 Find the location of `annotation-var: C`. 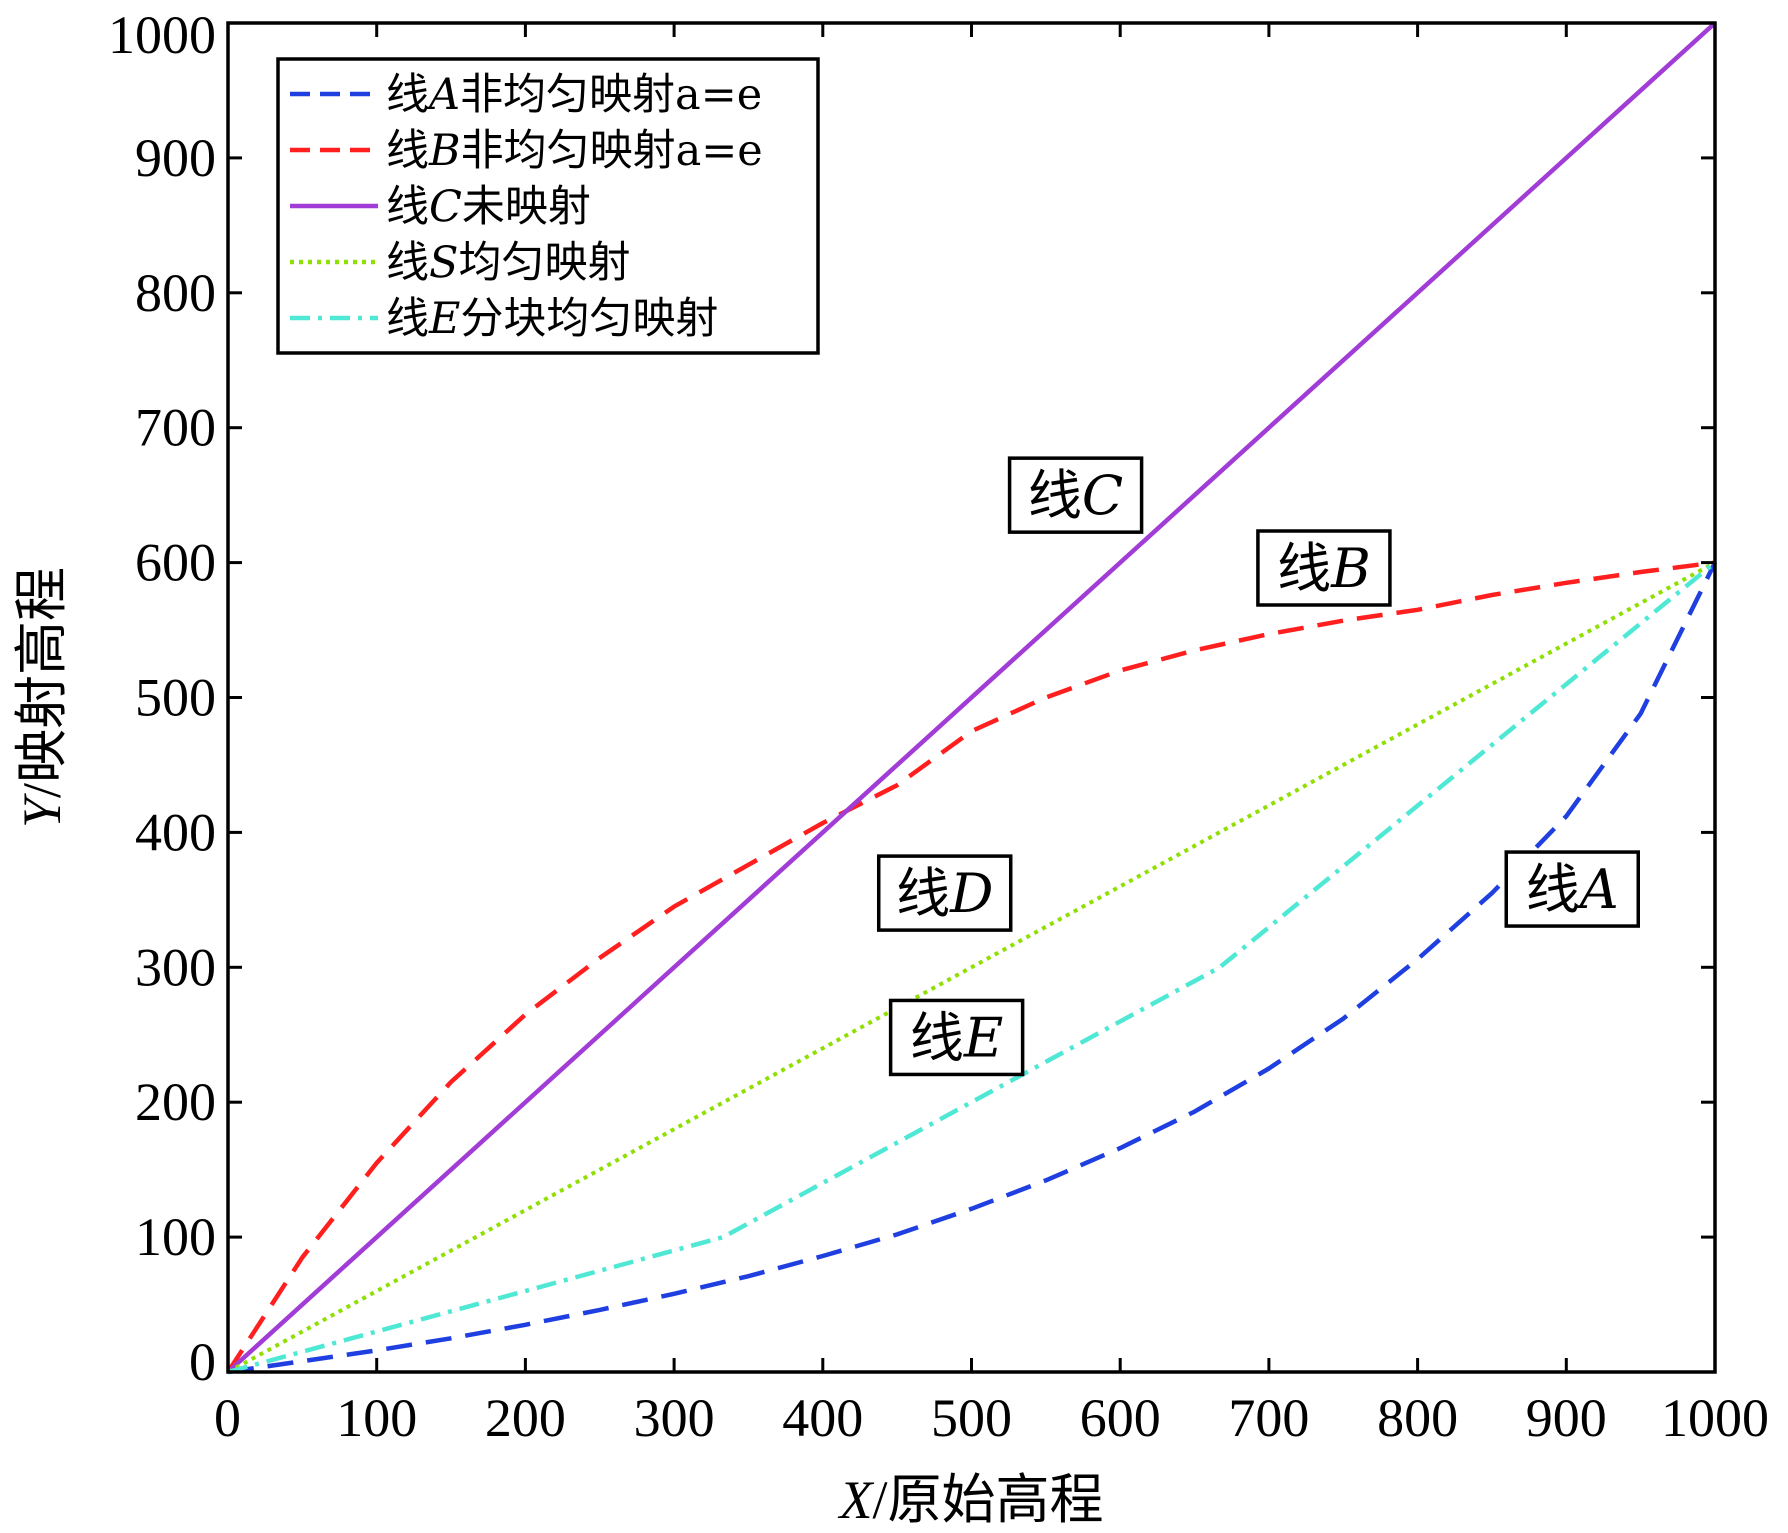

annotation-var: C is located at coordinates (1102, 495).